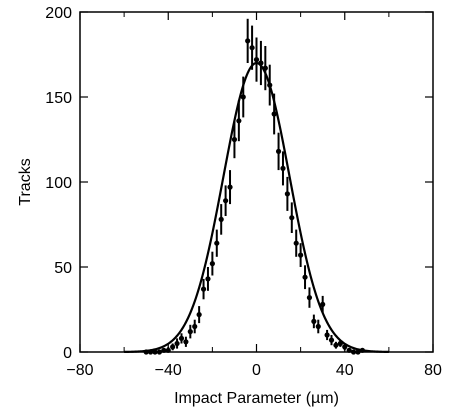 The image size is (454, 420). What do you see at coordinates (58, 183) in the screenshot?
I see `y-tick-label: 100` at bounding box center [58, 183].